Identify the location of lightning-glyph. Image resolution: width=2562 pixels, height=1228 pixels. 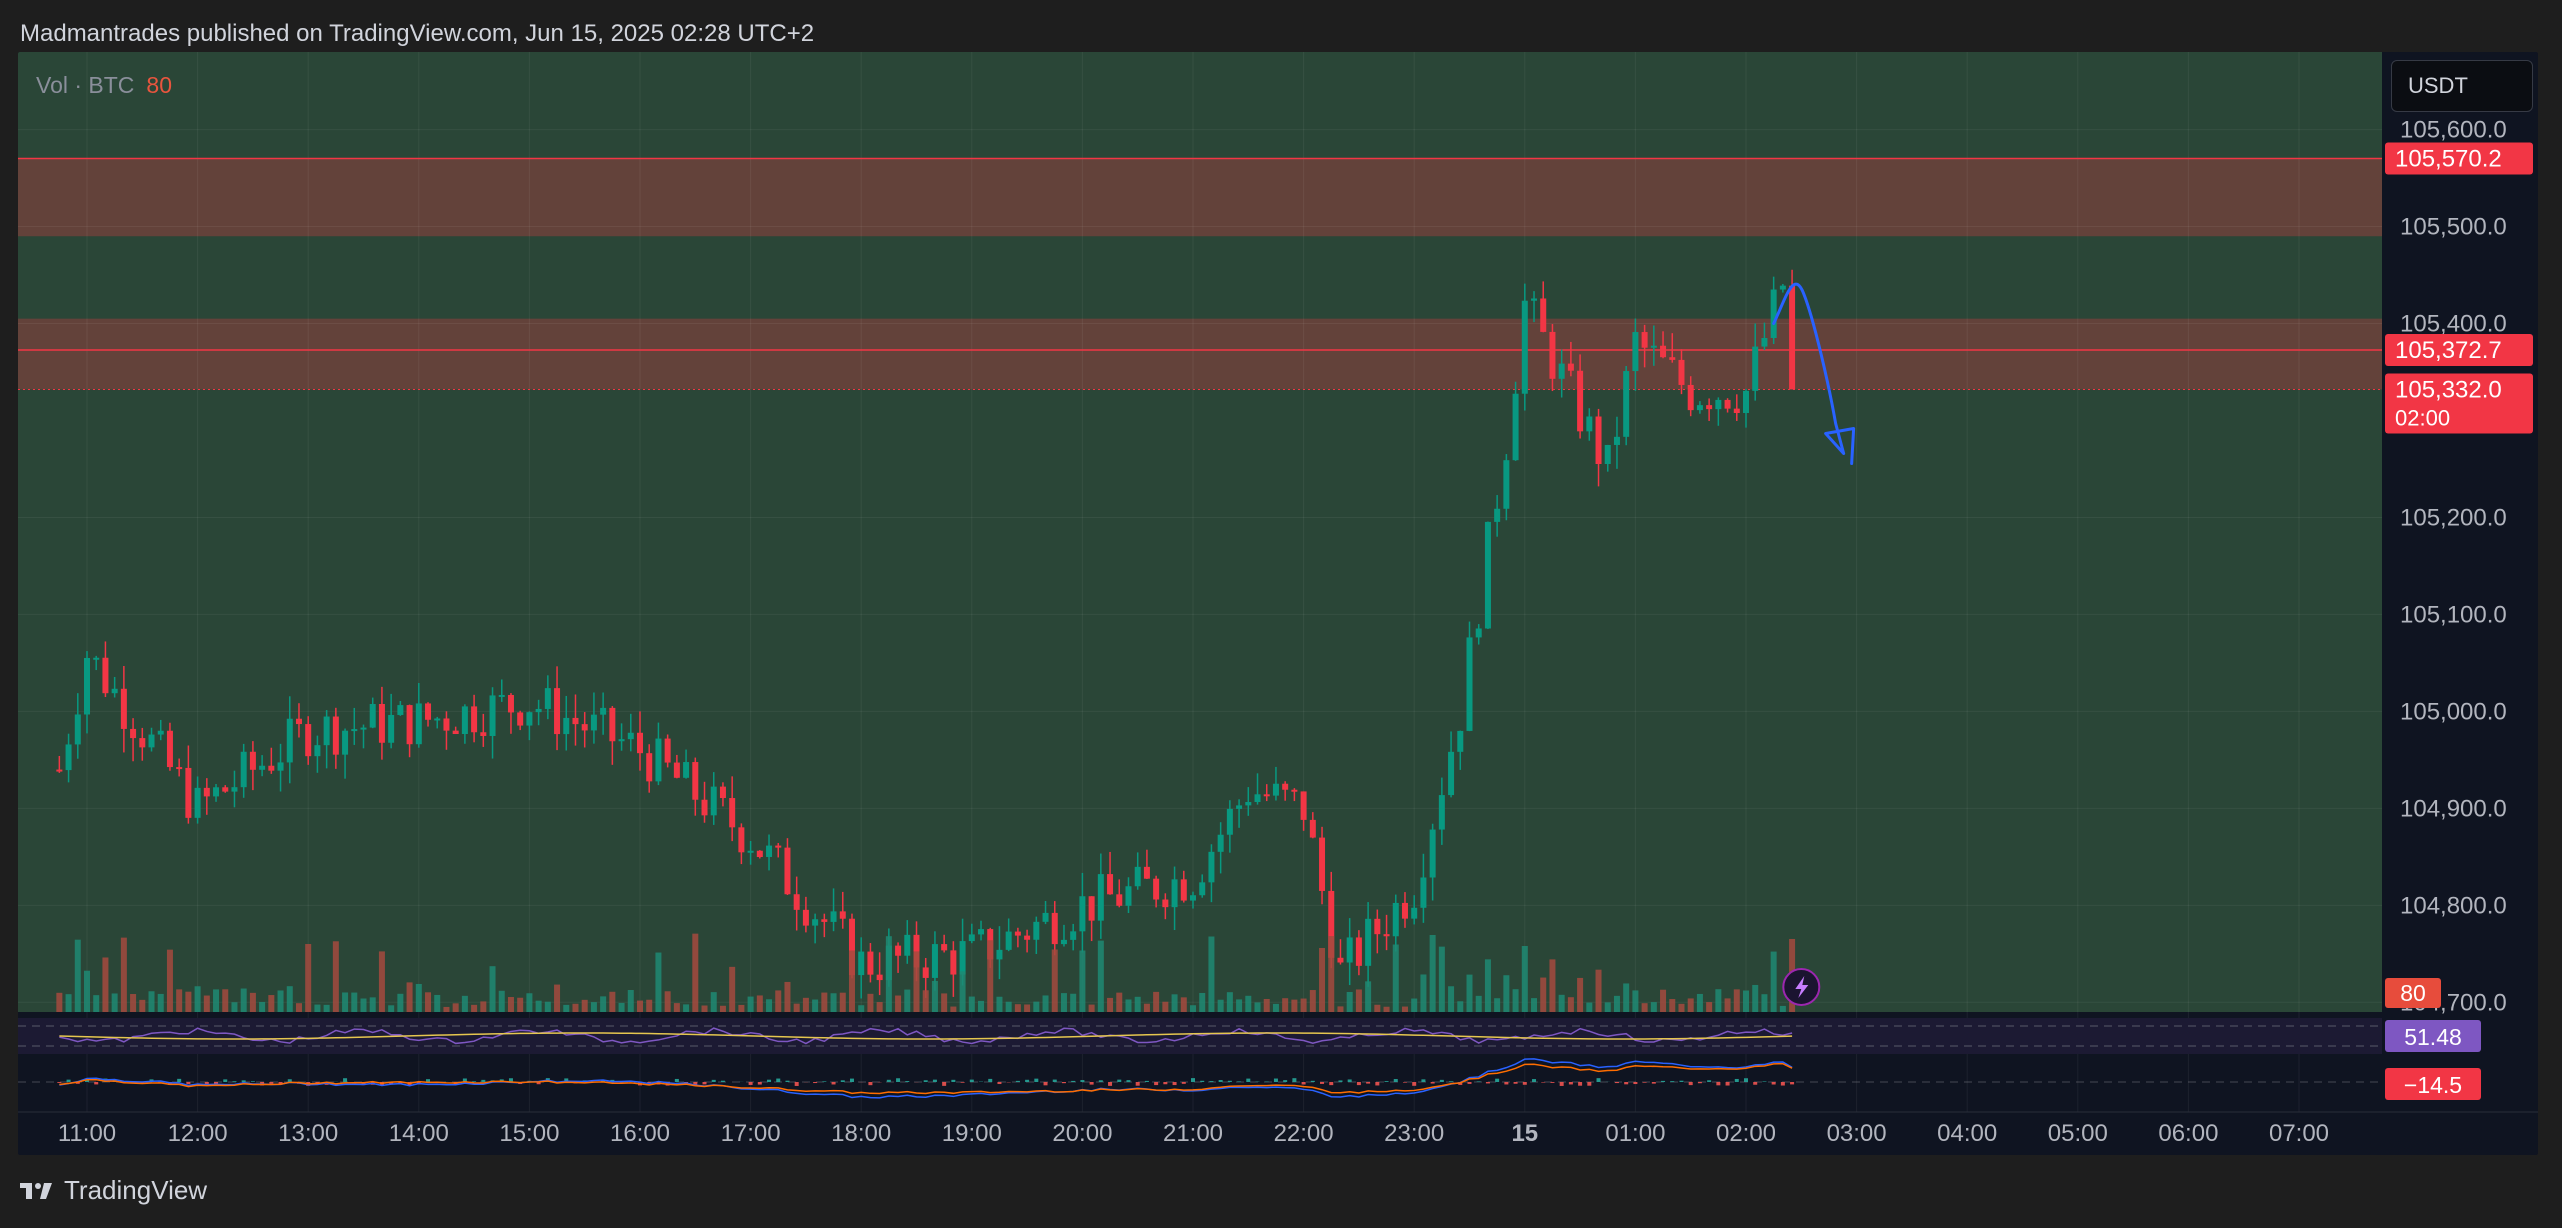
(1802, 987).